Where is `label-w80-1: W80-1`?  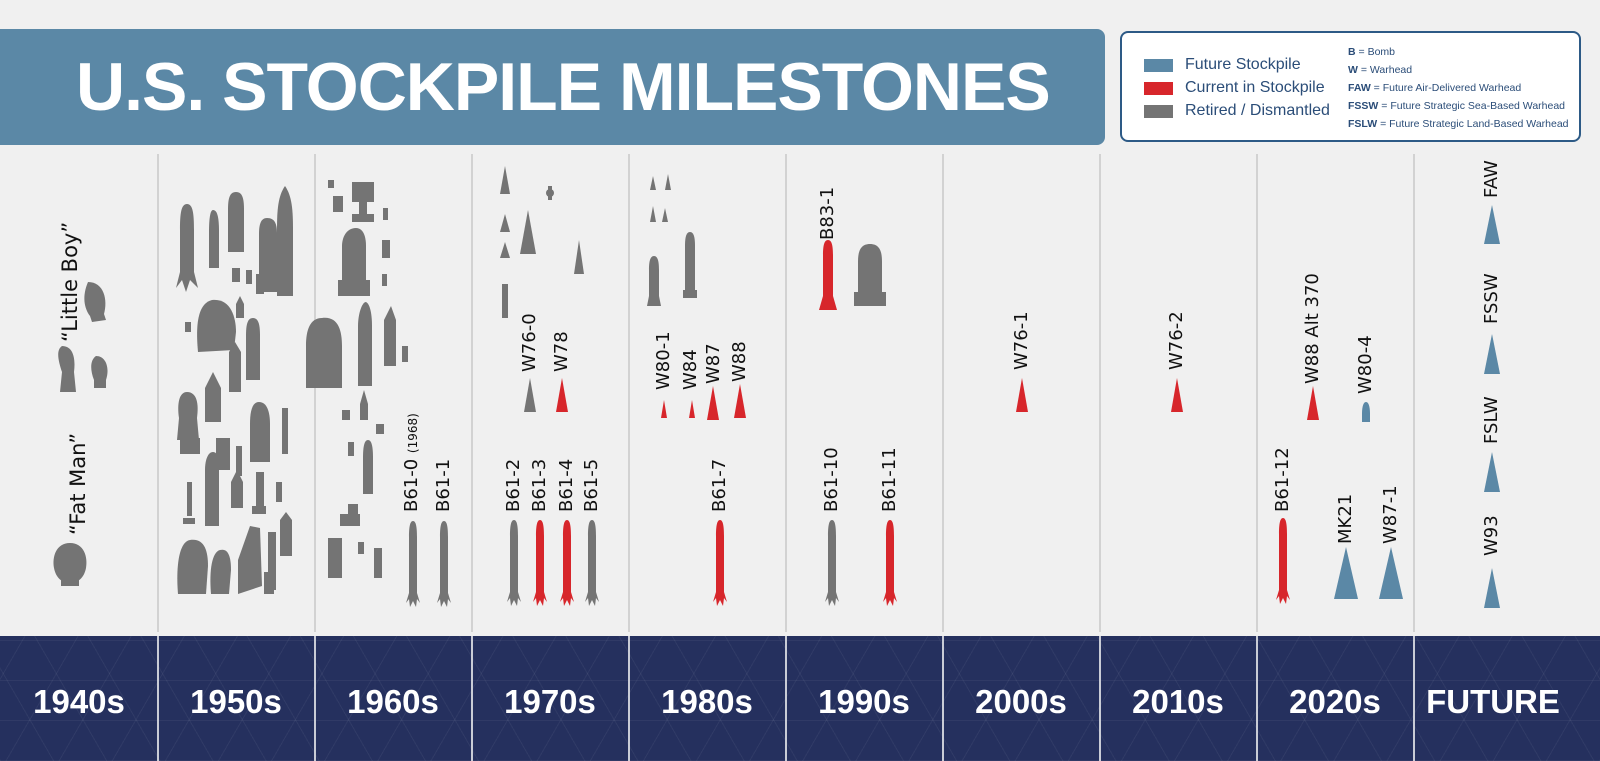
label-w80-1: W80-1 is located at coordinates (663, 360).